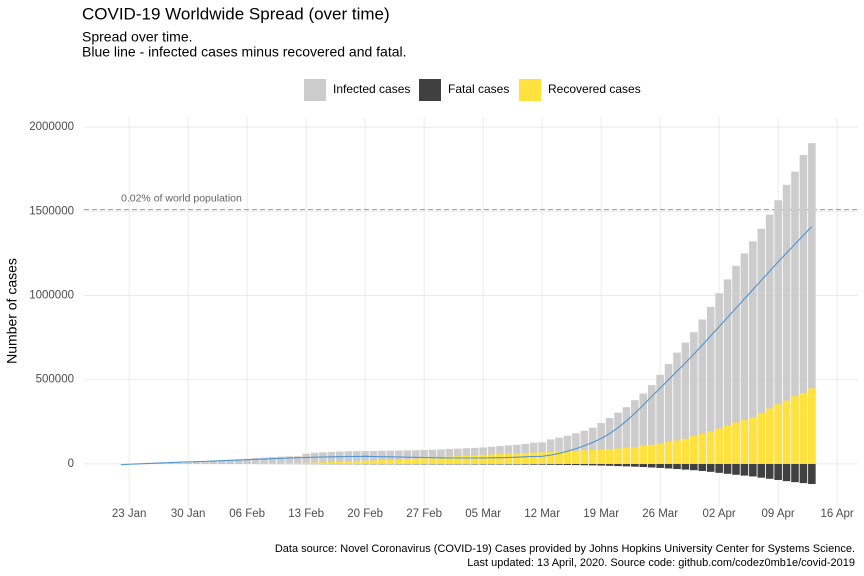 This screenshot has width=864, height=576. I want to click on legend-label: Fatal cases, so click(478, 89).